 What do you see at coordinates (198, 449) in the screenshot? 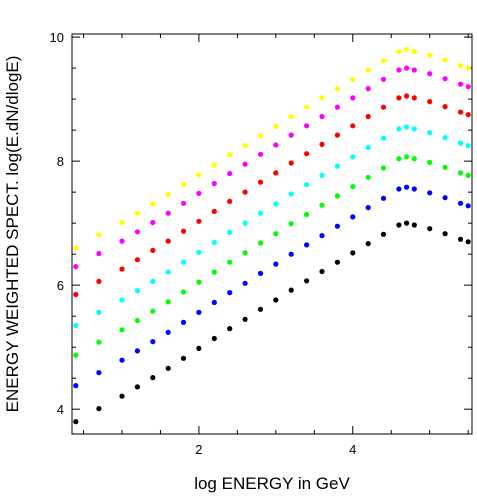
I see `x-tick-label: 2` at bounding box center [198, 449].